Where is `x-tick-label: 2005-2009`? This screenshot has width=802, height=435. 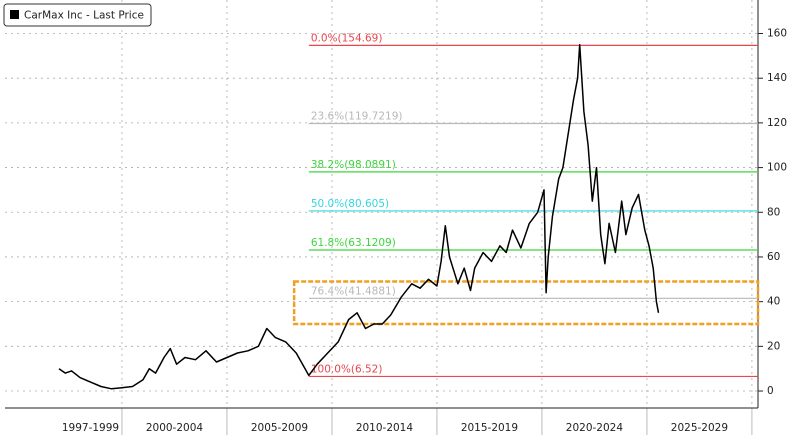 x-tick-label: 2005-2009 is located at coordinates (279, 428).